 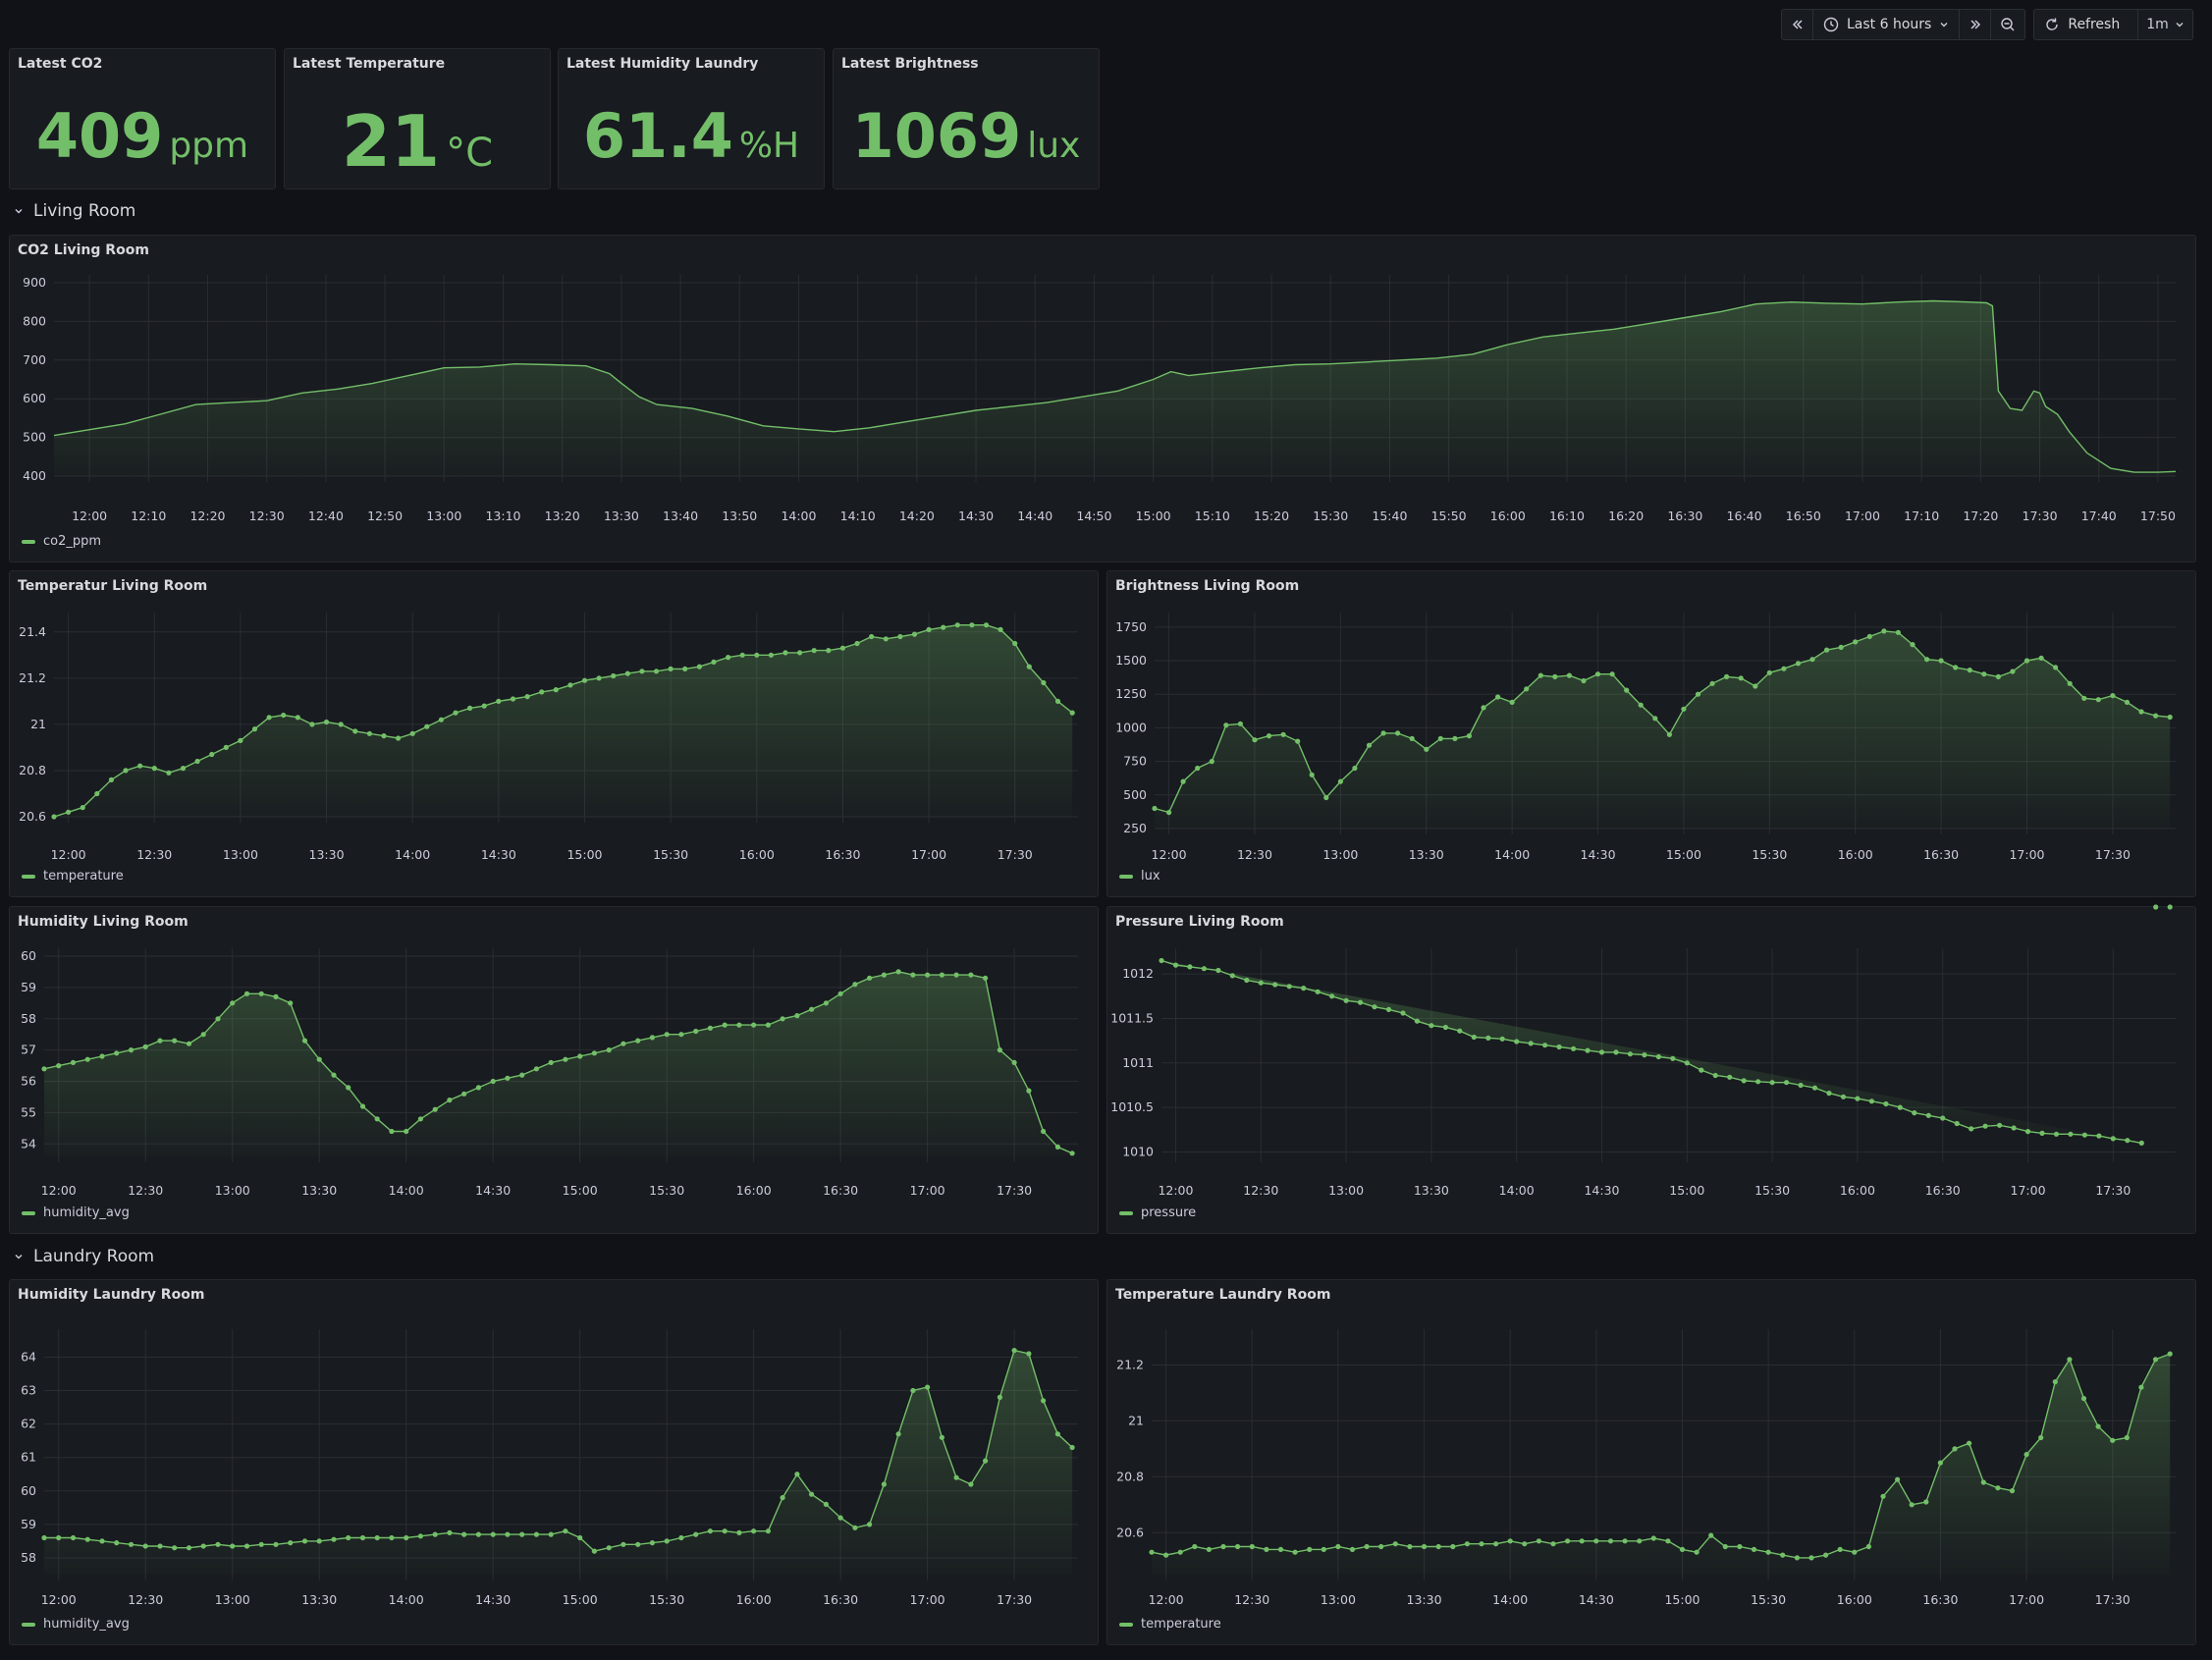 I want to click on stat-panel-humidity-laundry: Latest Humidity Laundry 61.4 %H, so click(x=691, y=118).